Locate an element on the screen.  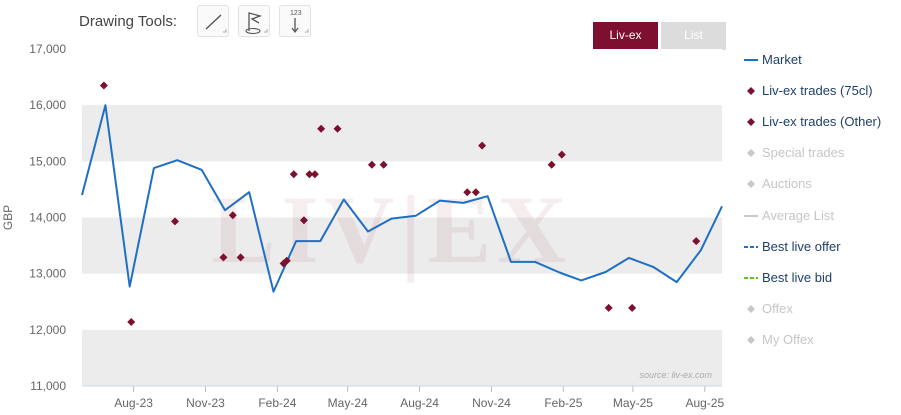
legend-item: Liv-ex trades (Other) is located at coordinates (821, 122).